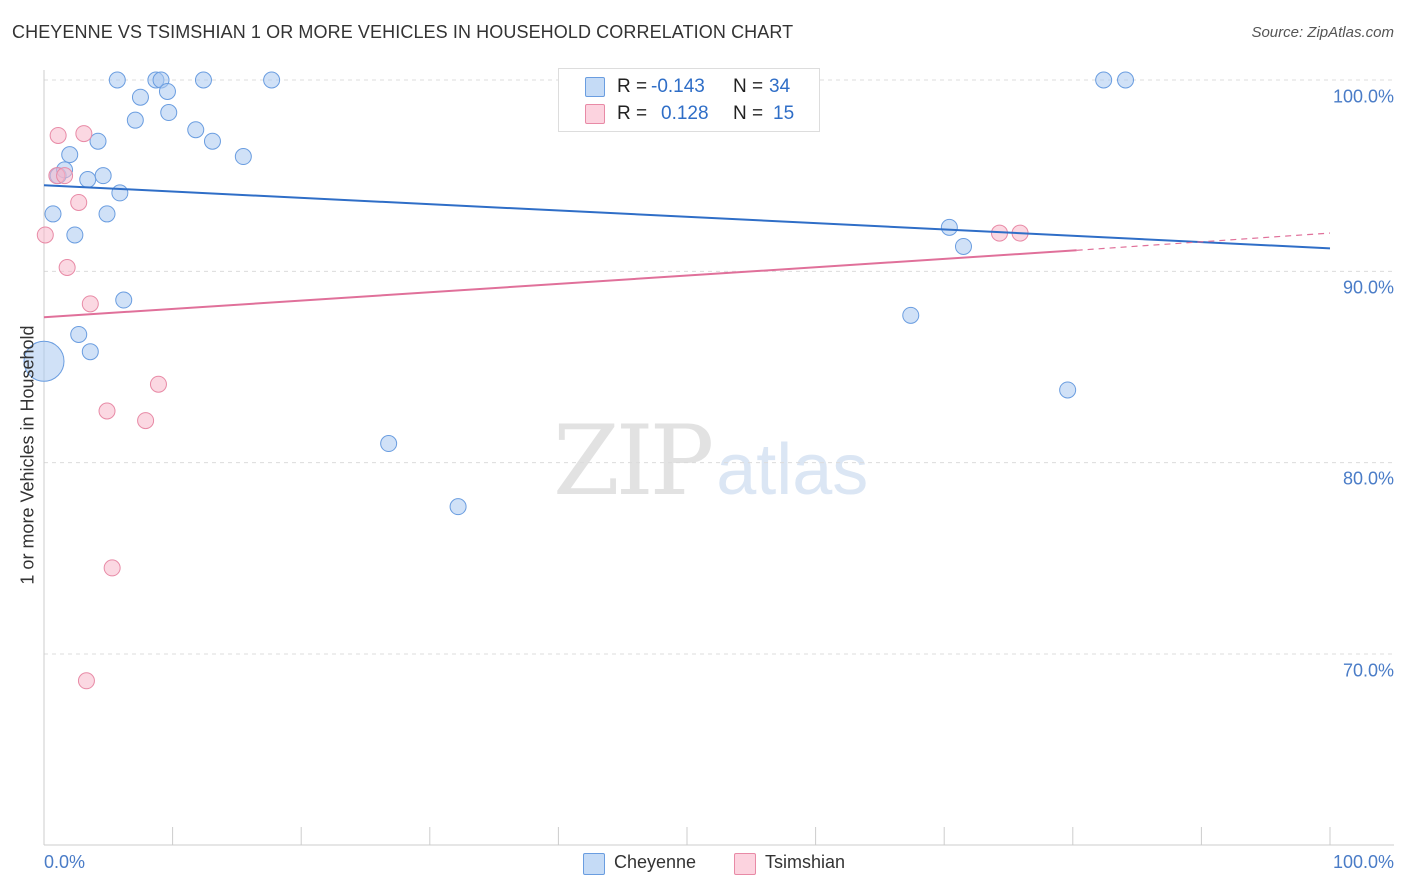  I want to click on tsimshian-trend-extension, so click(1203, 241).